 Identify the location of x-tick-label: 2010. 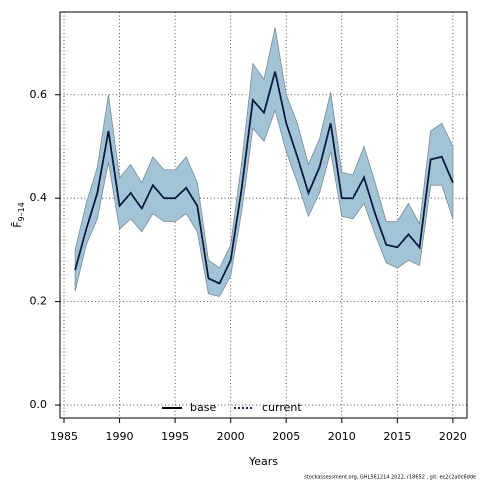
(342, 436).